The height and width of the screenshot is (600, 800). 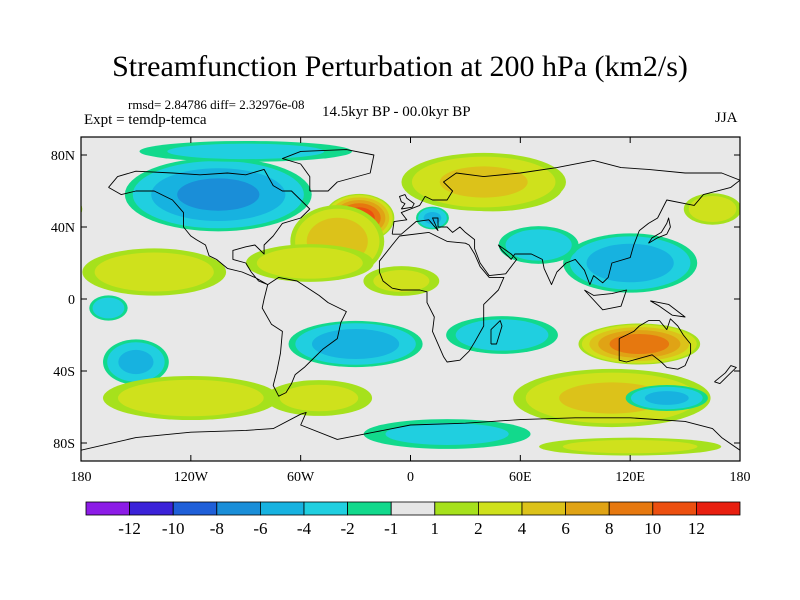 I want to click on colorbar-label: -10, so click(x=173, y=528).